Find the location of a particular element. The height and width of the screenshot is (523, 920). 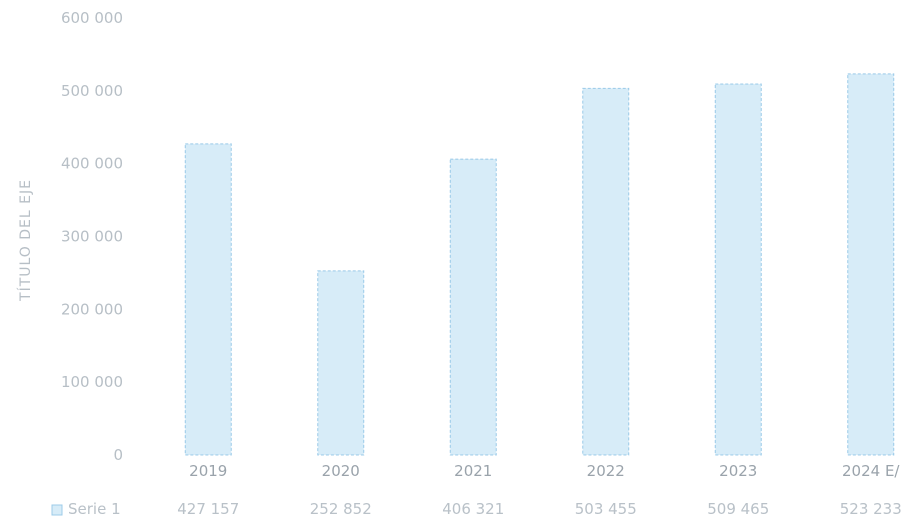

x-category-label: 2020 is located at coordinates (341, 471).